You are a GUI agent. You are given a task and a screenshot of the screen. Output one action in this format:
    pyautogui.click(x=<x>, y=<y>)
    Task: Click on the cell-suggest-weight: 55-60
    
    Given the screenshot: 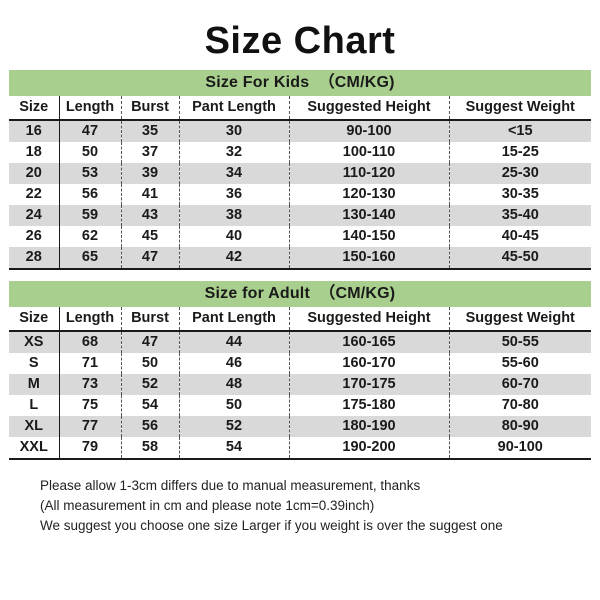 What is the action you would take?
    pyautogui.click(x=519, y=363)
    